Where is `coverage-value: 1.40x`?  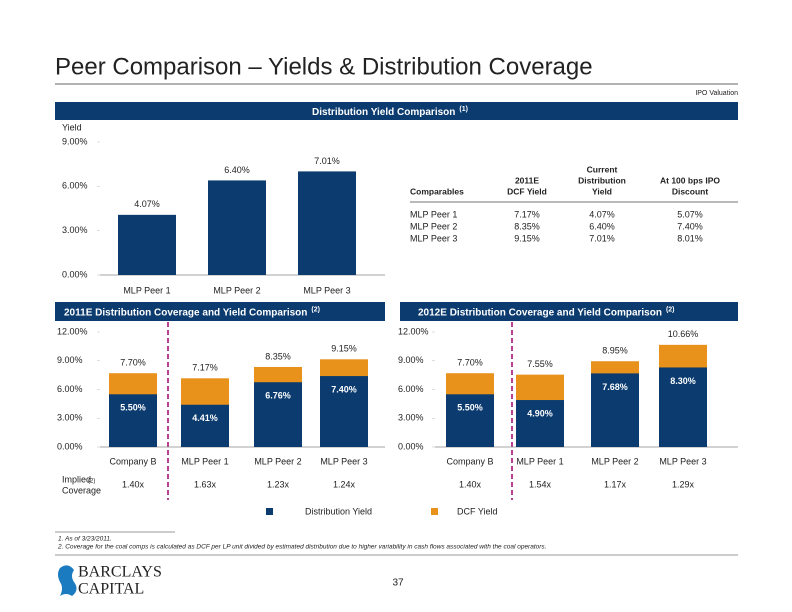 coverage-value: 1.40x is located at coordinates (133, 484).